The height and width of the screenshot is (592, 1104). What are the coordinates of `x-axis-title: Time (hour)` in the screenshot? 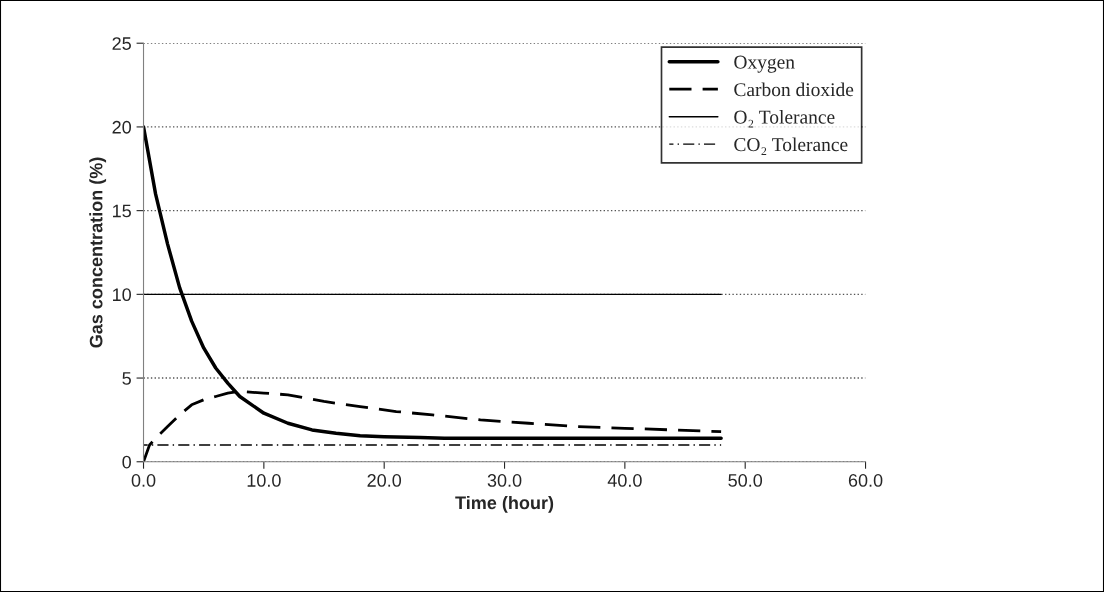 It's located at (504, 504).